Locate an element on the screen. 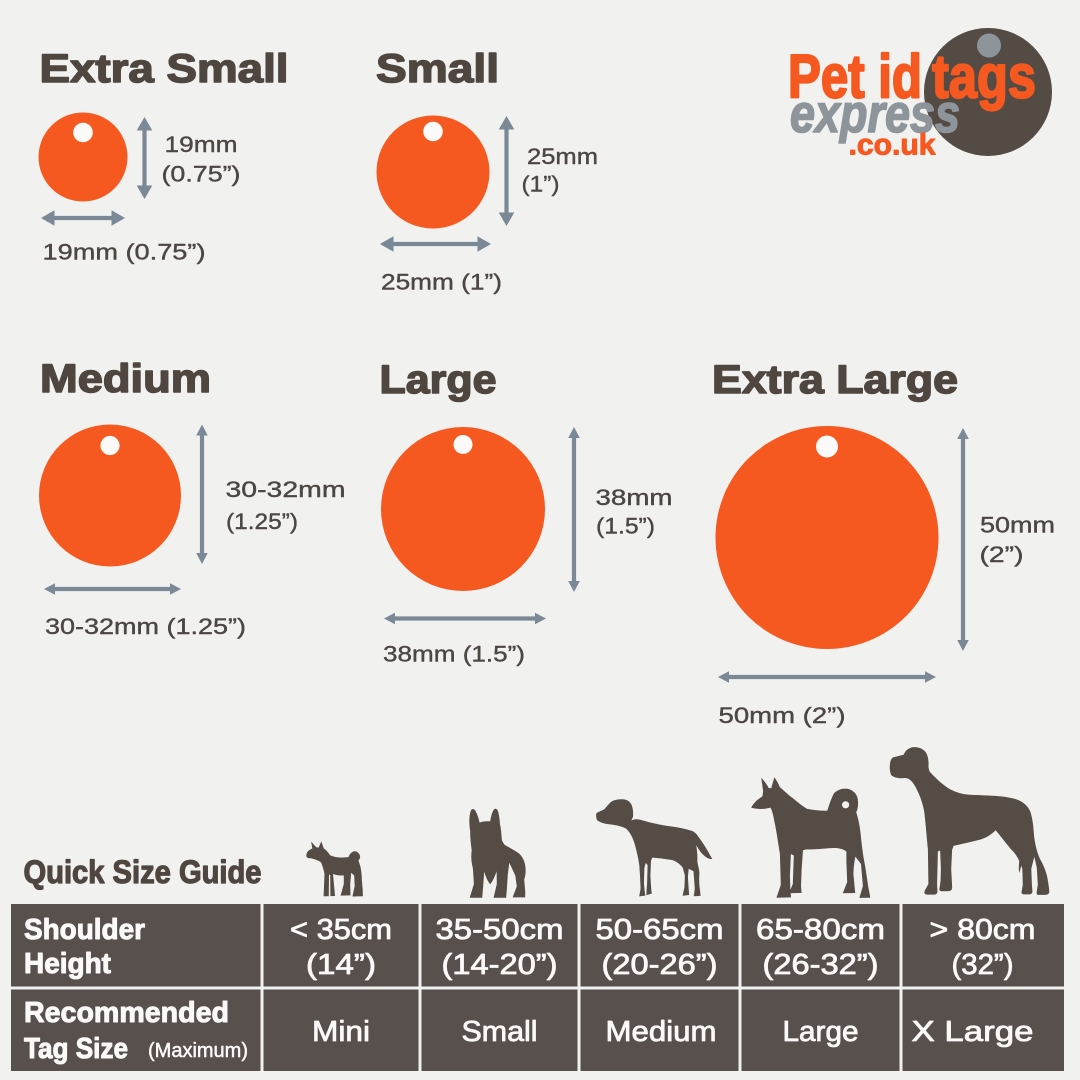 The image size is (1080, 1080). svg-text: 65-80cm is located at coordinates (820, 930).